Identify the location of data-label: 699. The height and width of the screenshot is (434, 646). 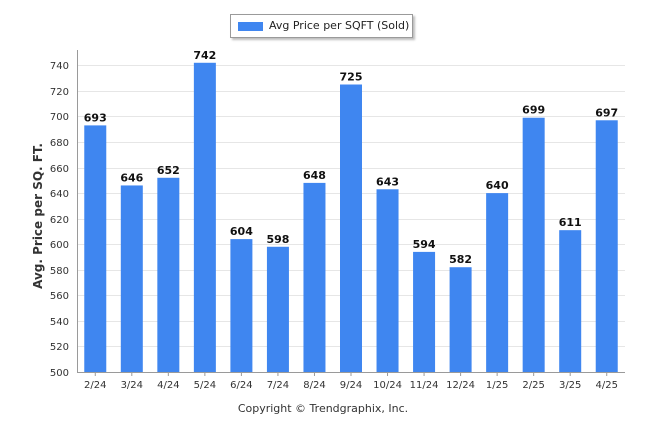
(533, 110).